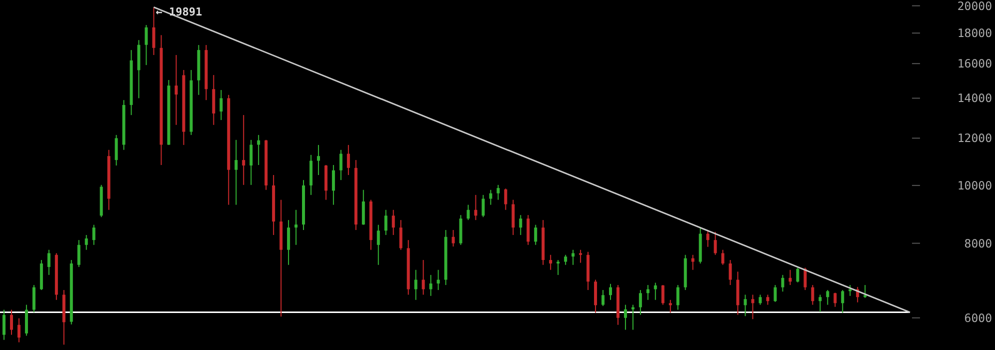 Image resolution: width=995 pixels, height=350 pixels. I want to click on y-tick-label: 16000, so click(974, 63).